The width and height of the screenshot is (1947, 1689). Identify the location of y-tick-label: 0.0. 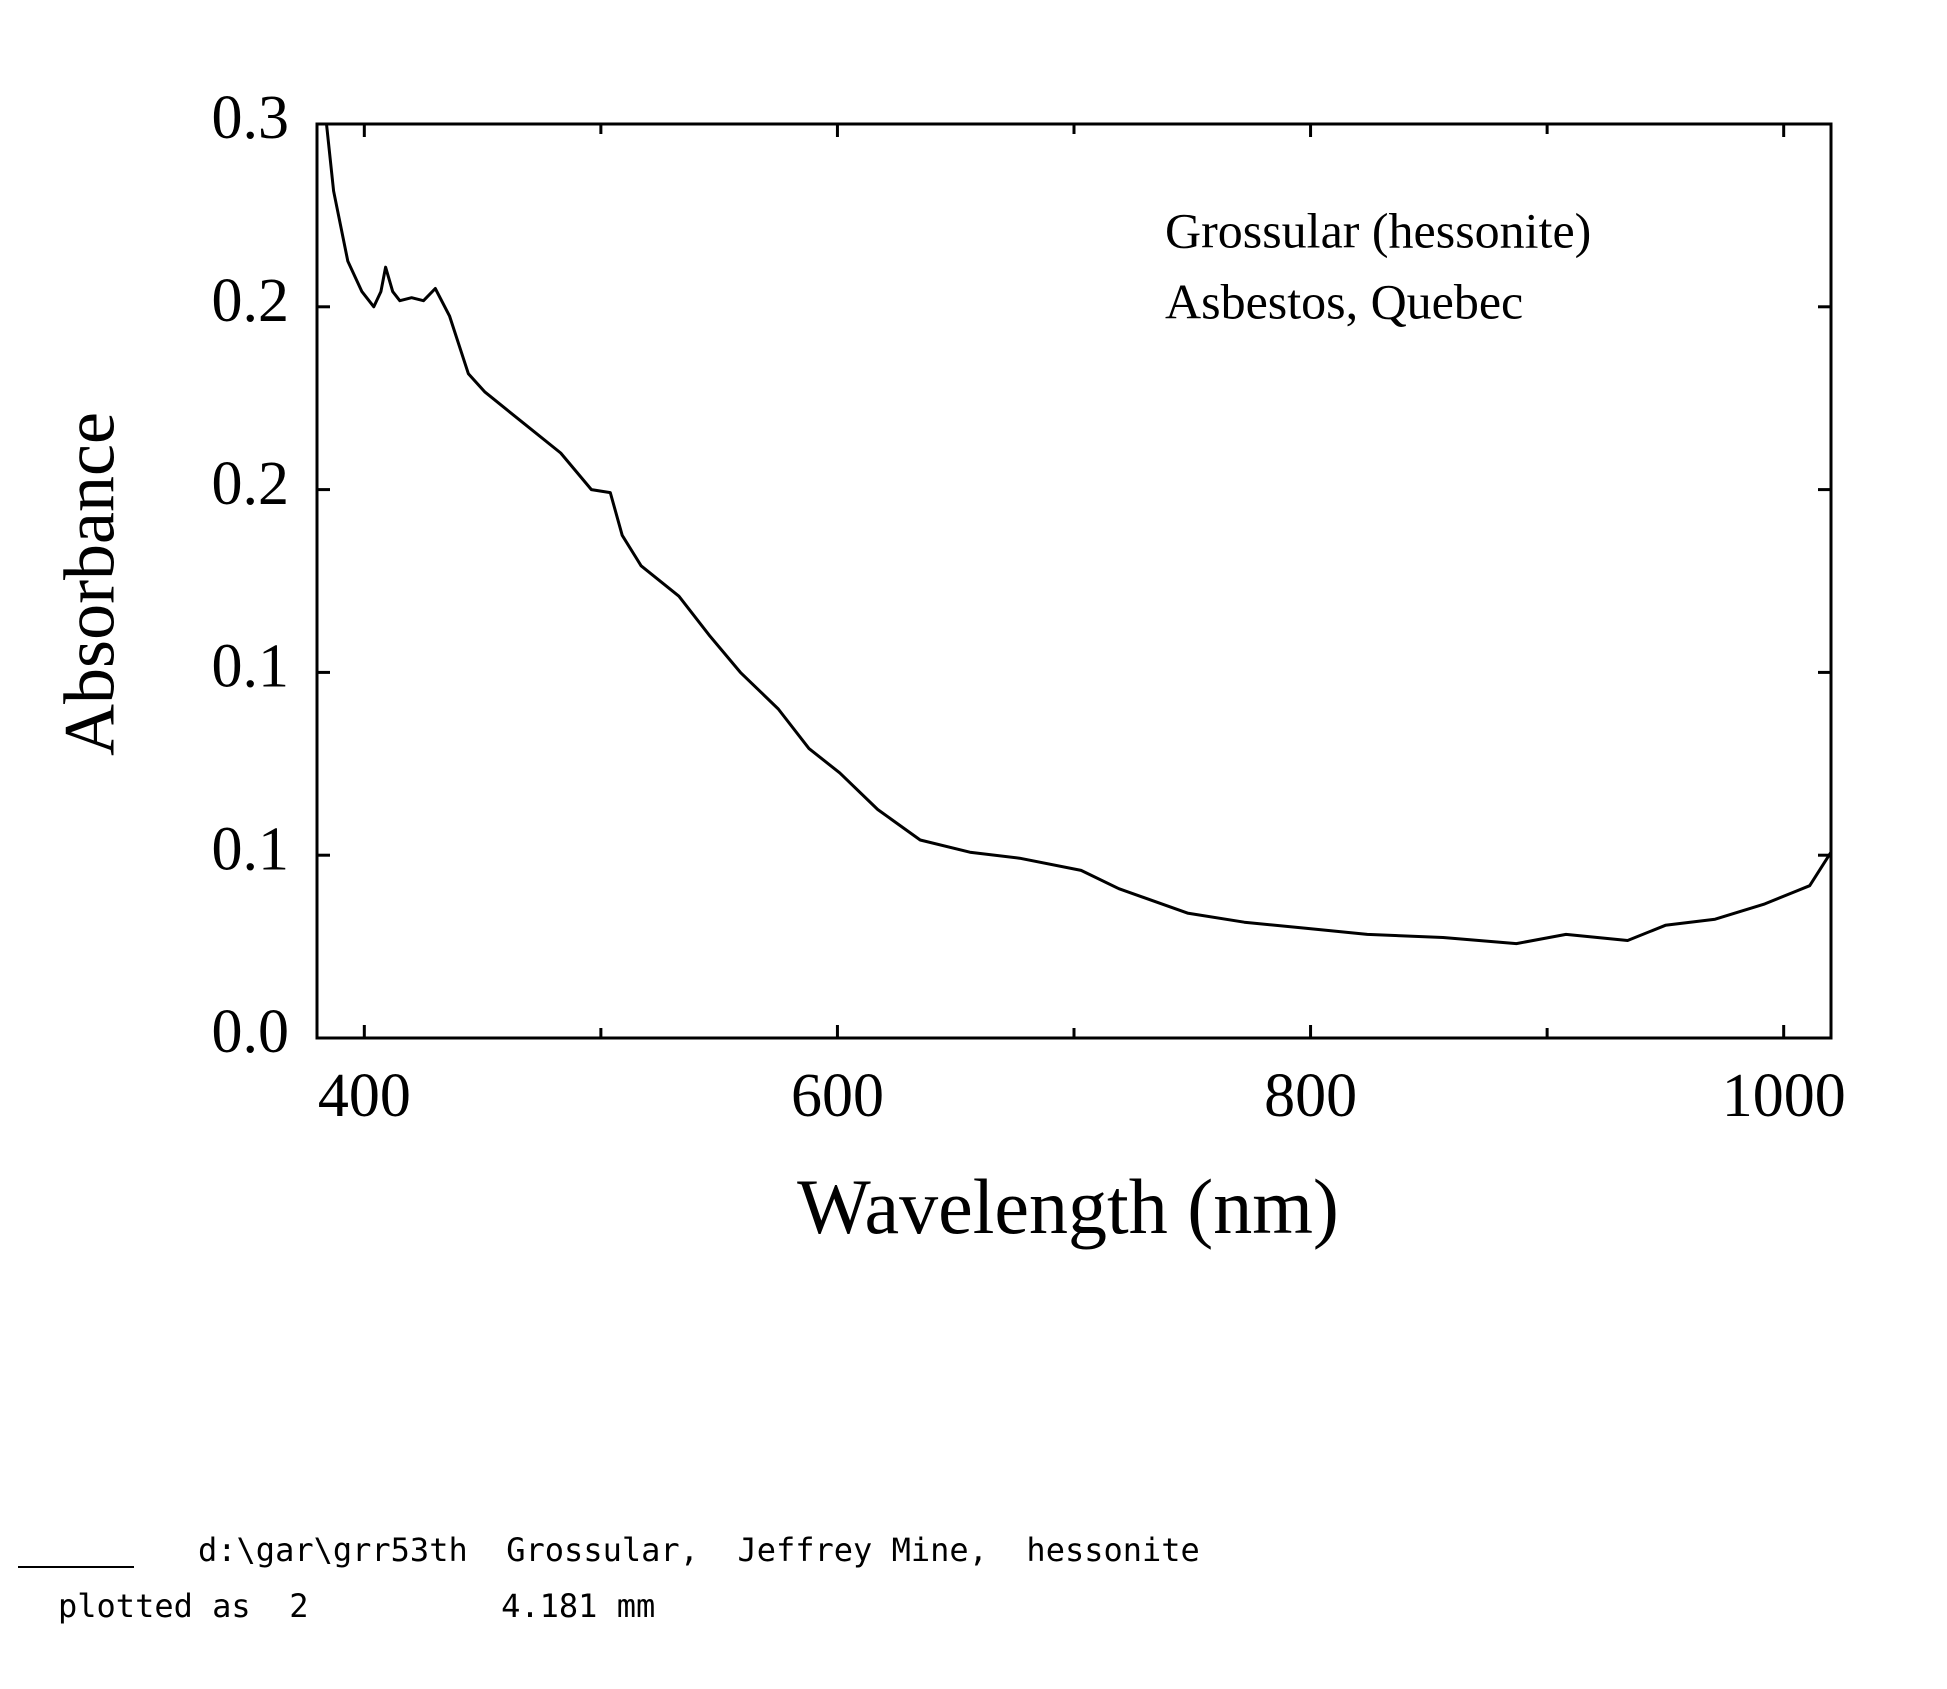
(251, 1032).